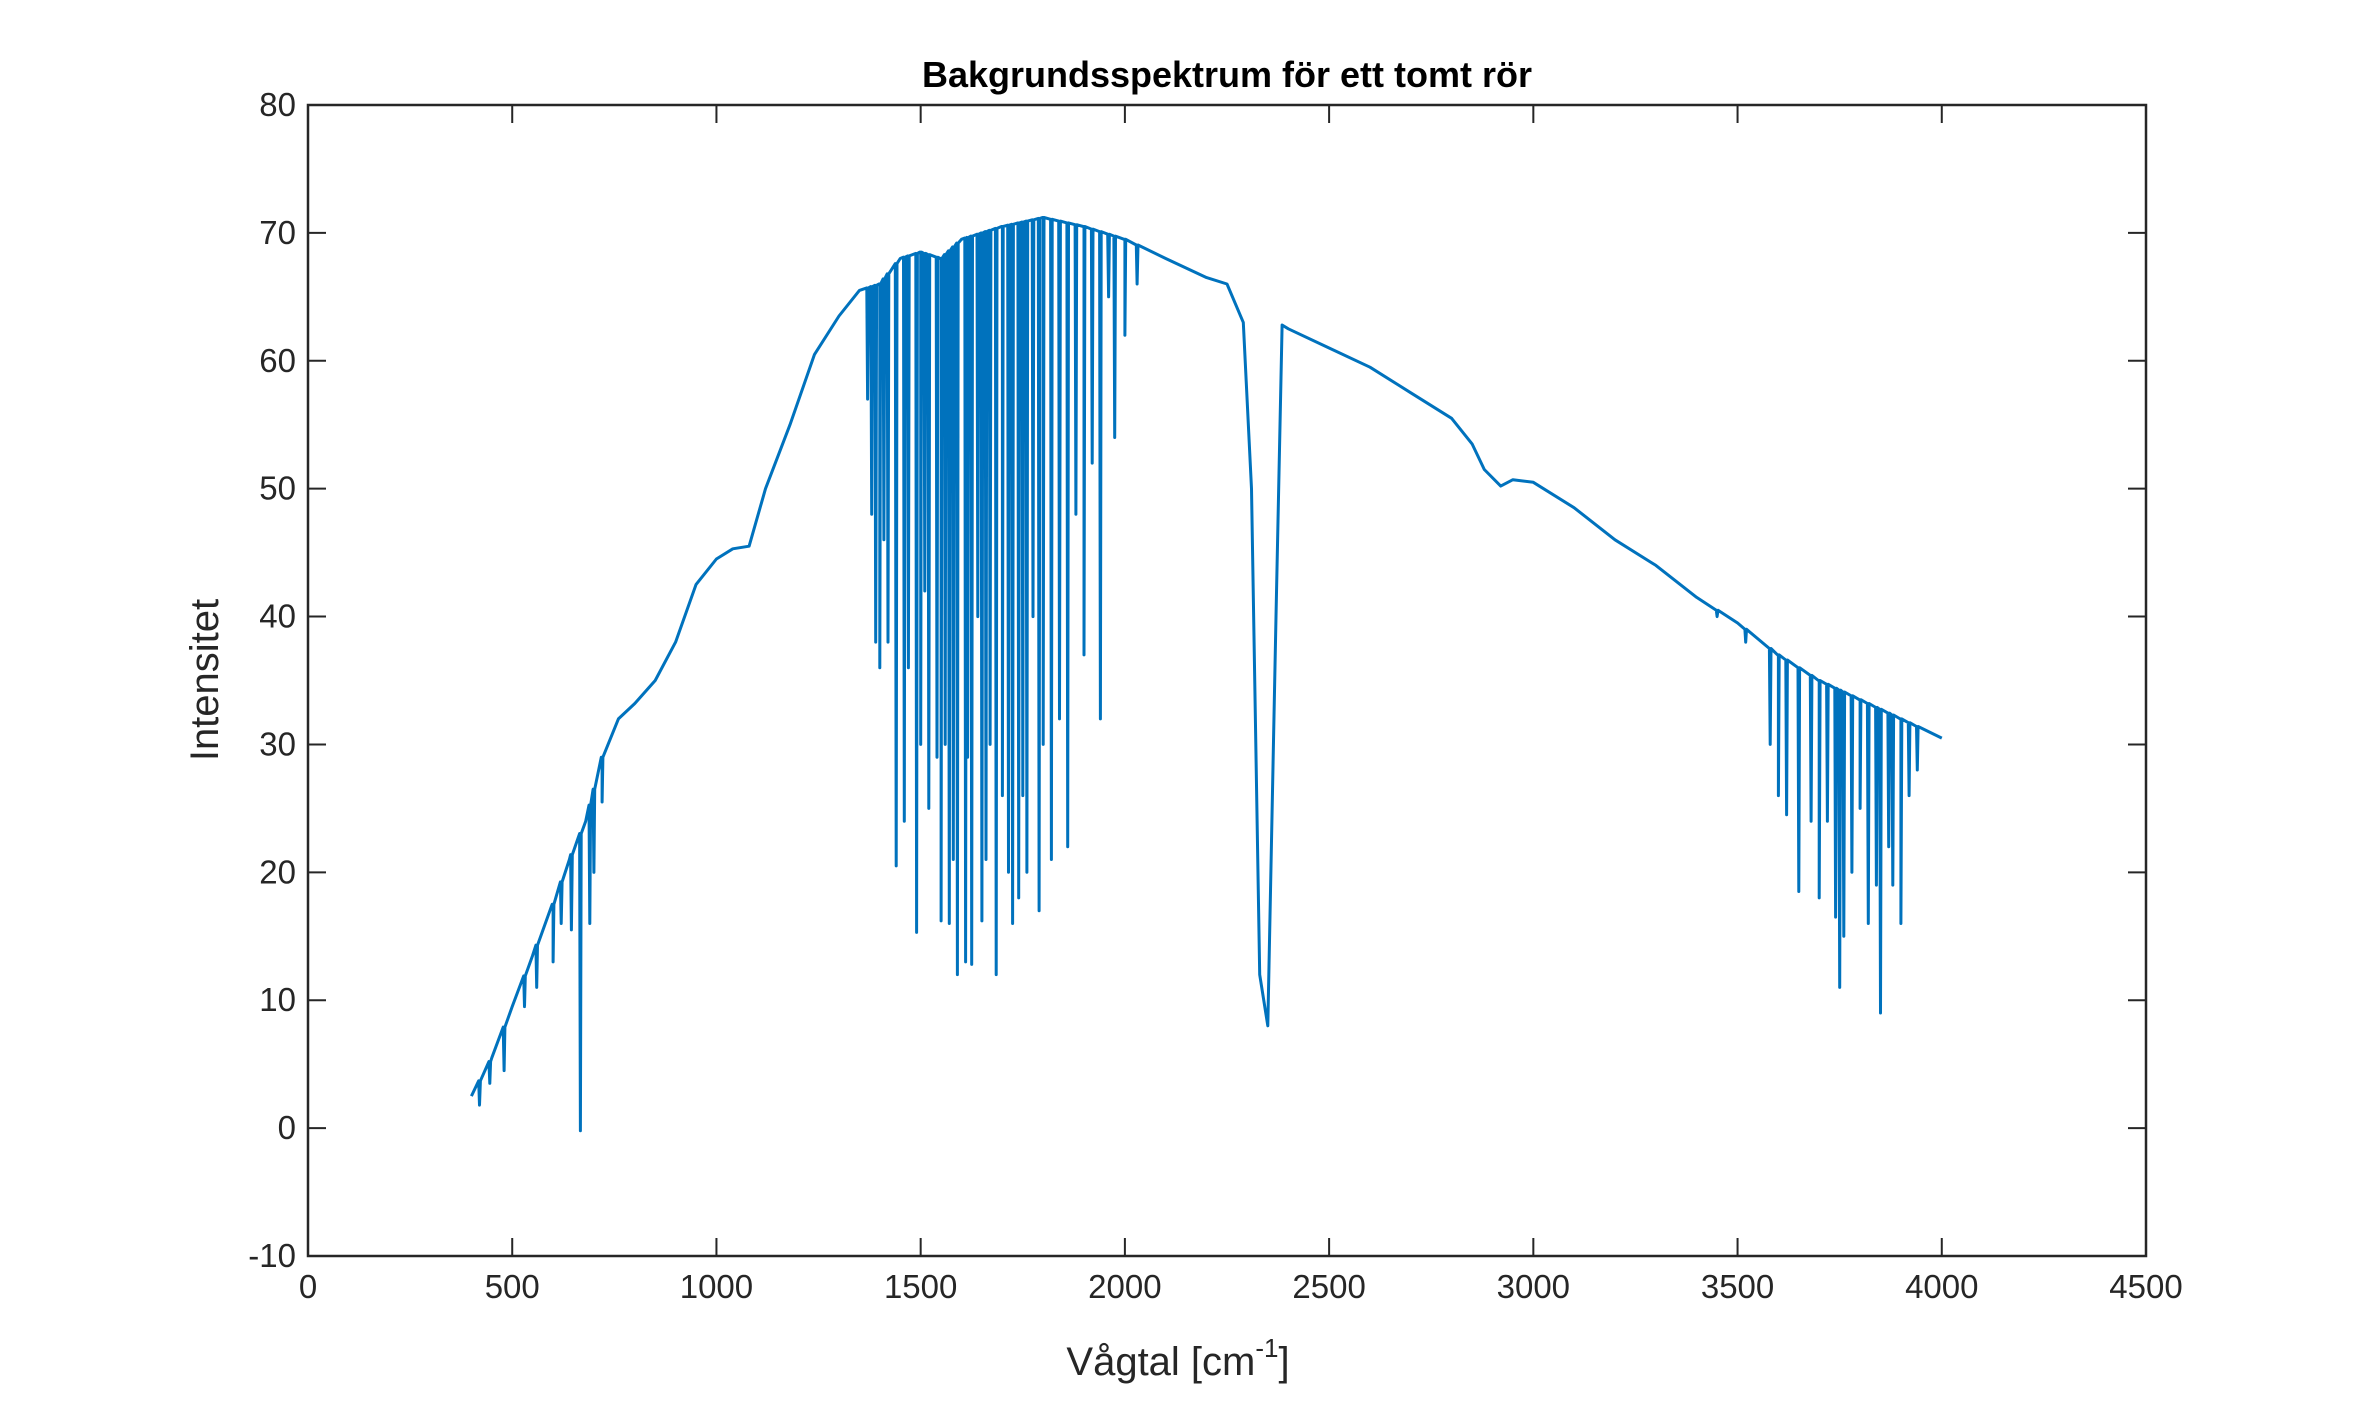 This screenshot has width=2358, height=1402. Describe the element at coordinates (716, 1286) in the screenshot. I see `x-tick-label: 1000` at that location.